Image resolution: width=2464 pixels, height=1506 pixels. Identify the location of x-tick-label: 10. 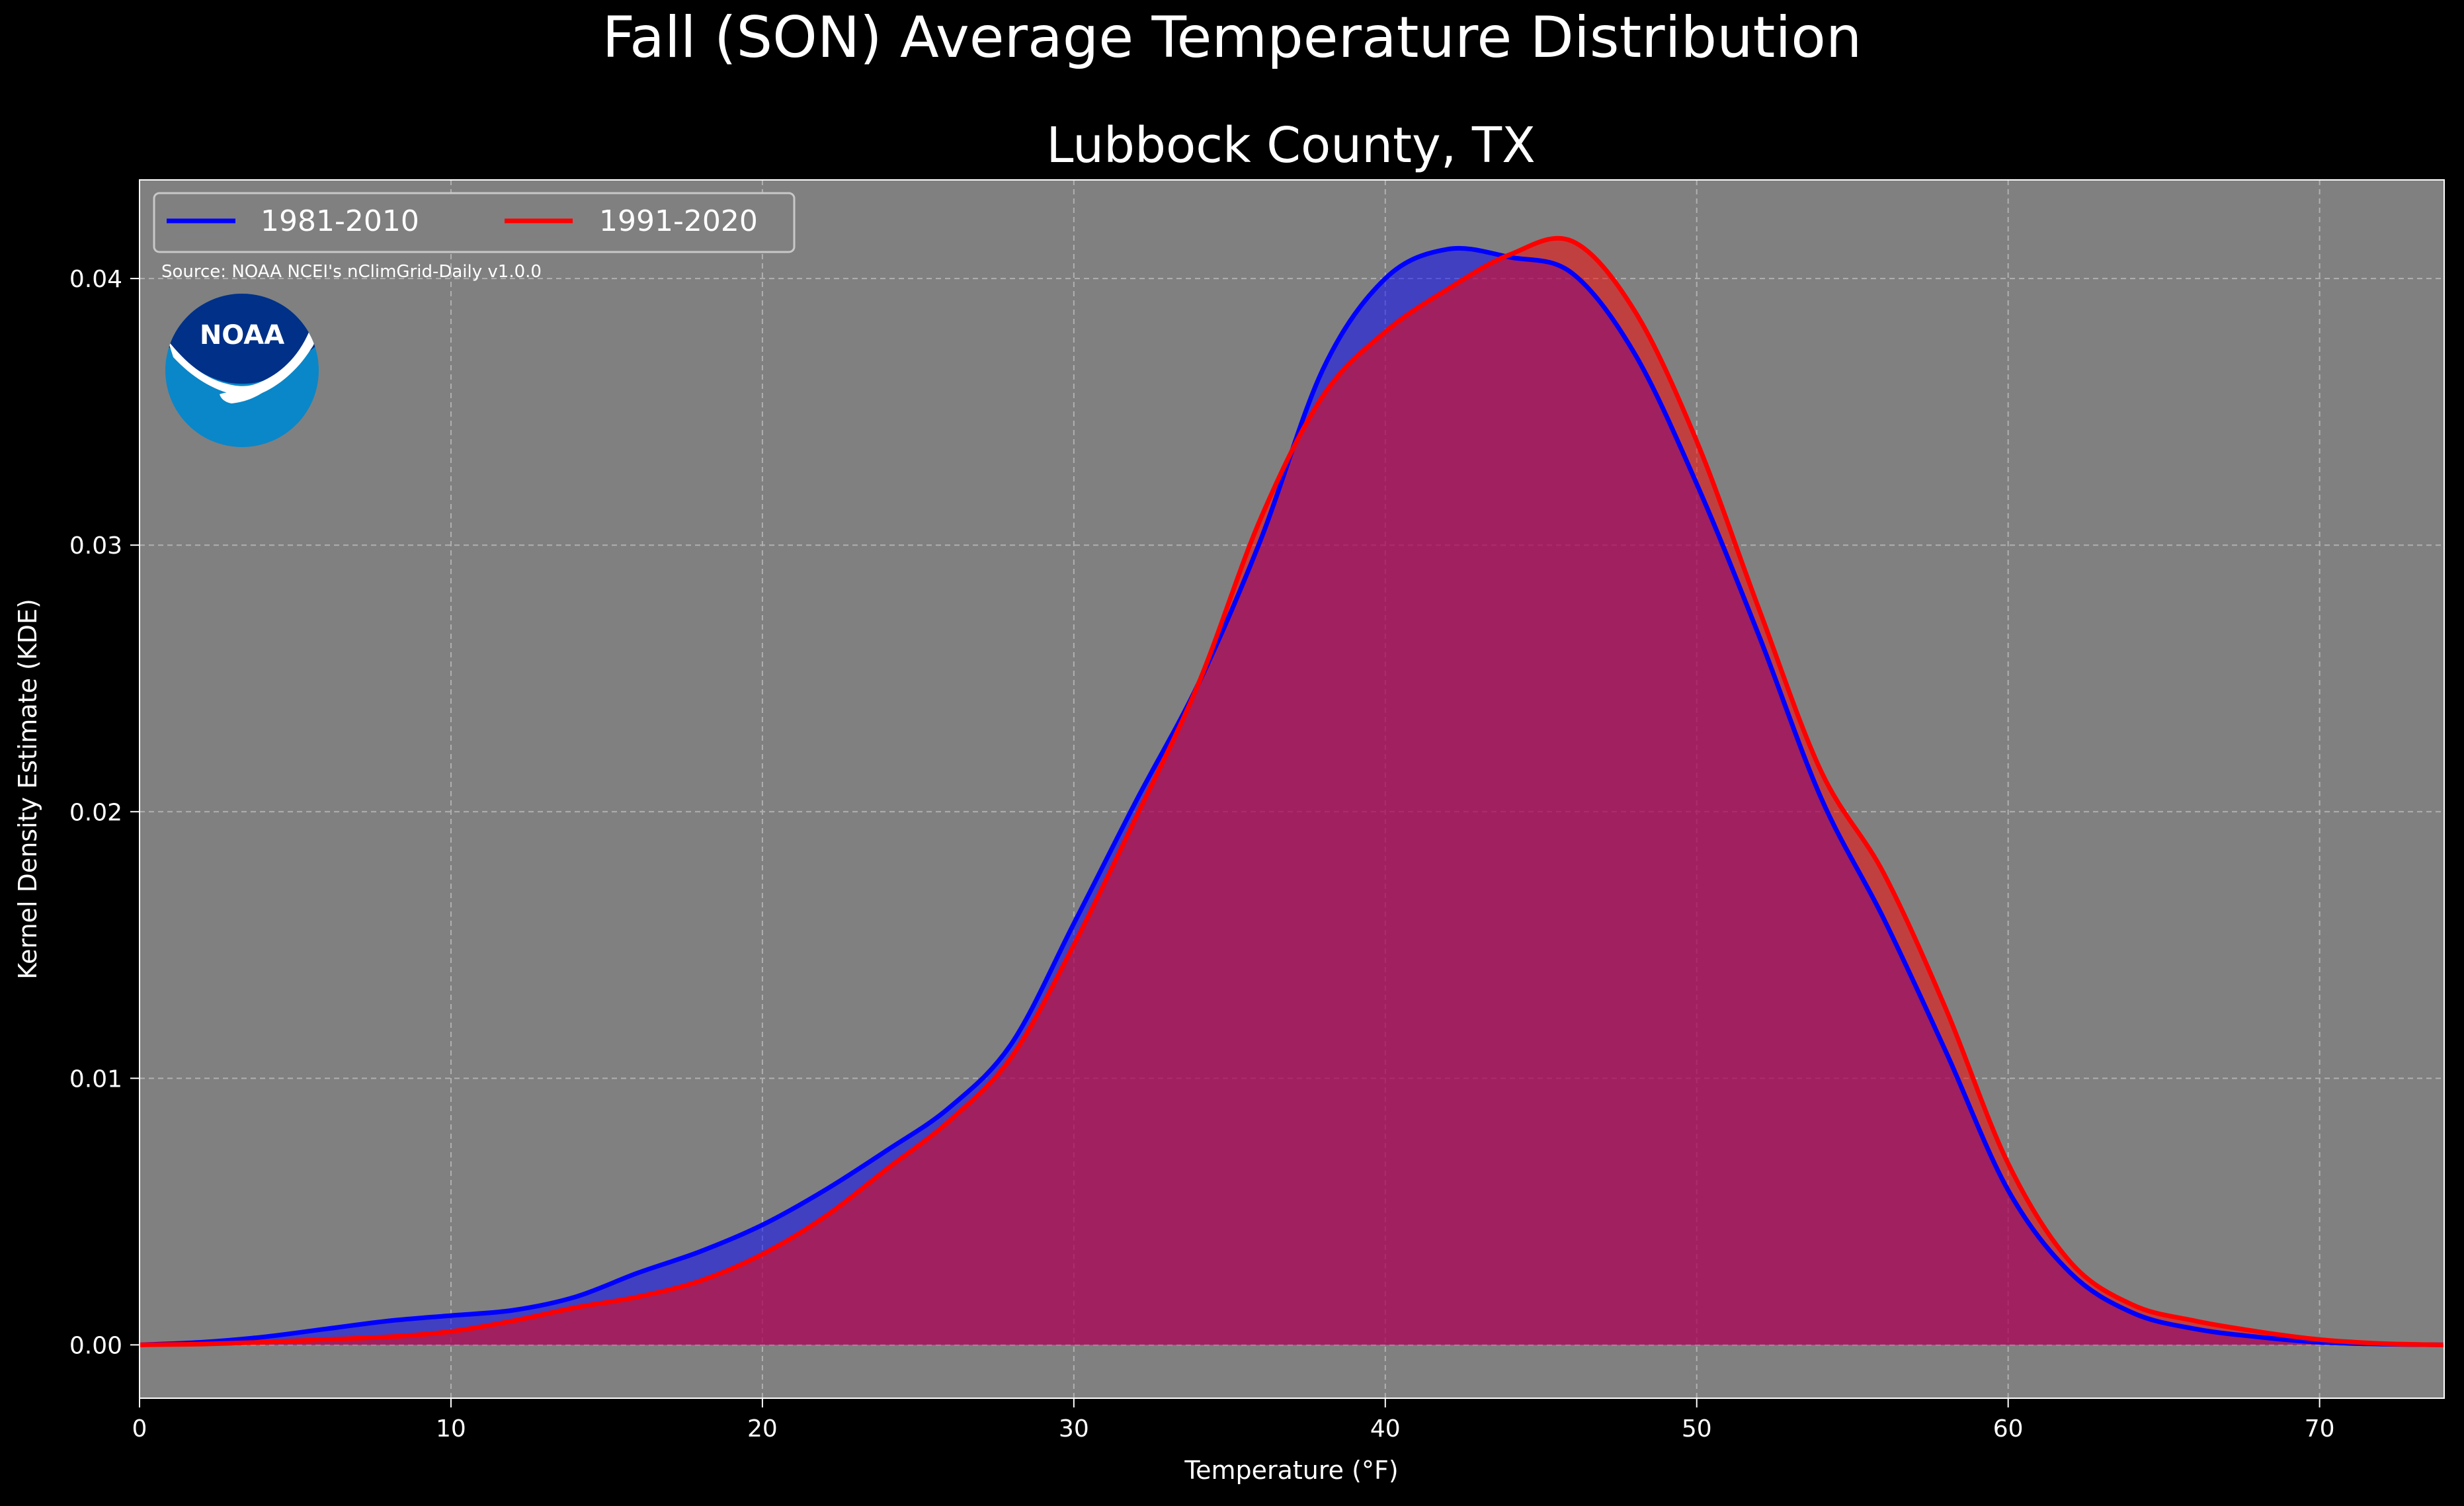
(451, 1429).